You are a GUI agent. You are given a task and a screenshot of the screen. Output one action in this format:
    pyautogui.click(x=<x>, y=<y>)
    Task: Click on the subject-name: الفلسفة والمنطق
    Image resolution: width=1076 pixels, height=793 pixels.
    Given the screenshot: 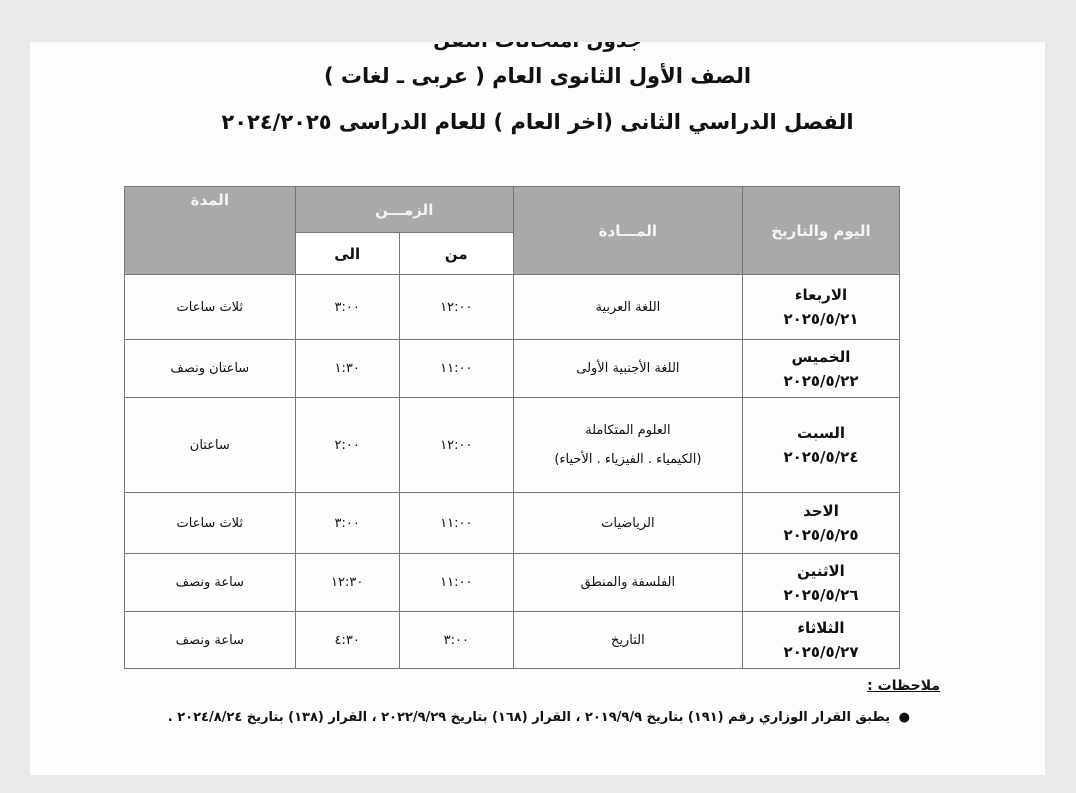 What is the action you would take?
    pyautogui.click(x=628, y=582)
    